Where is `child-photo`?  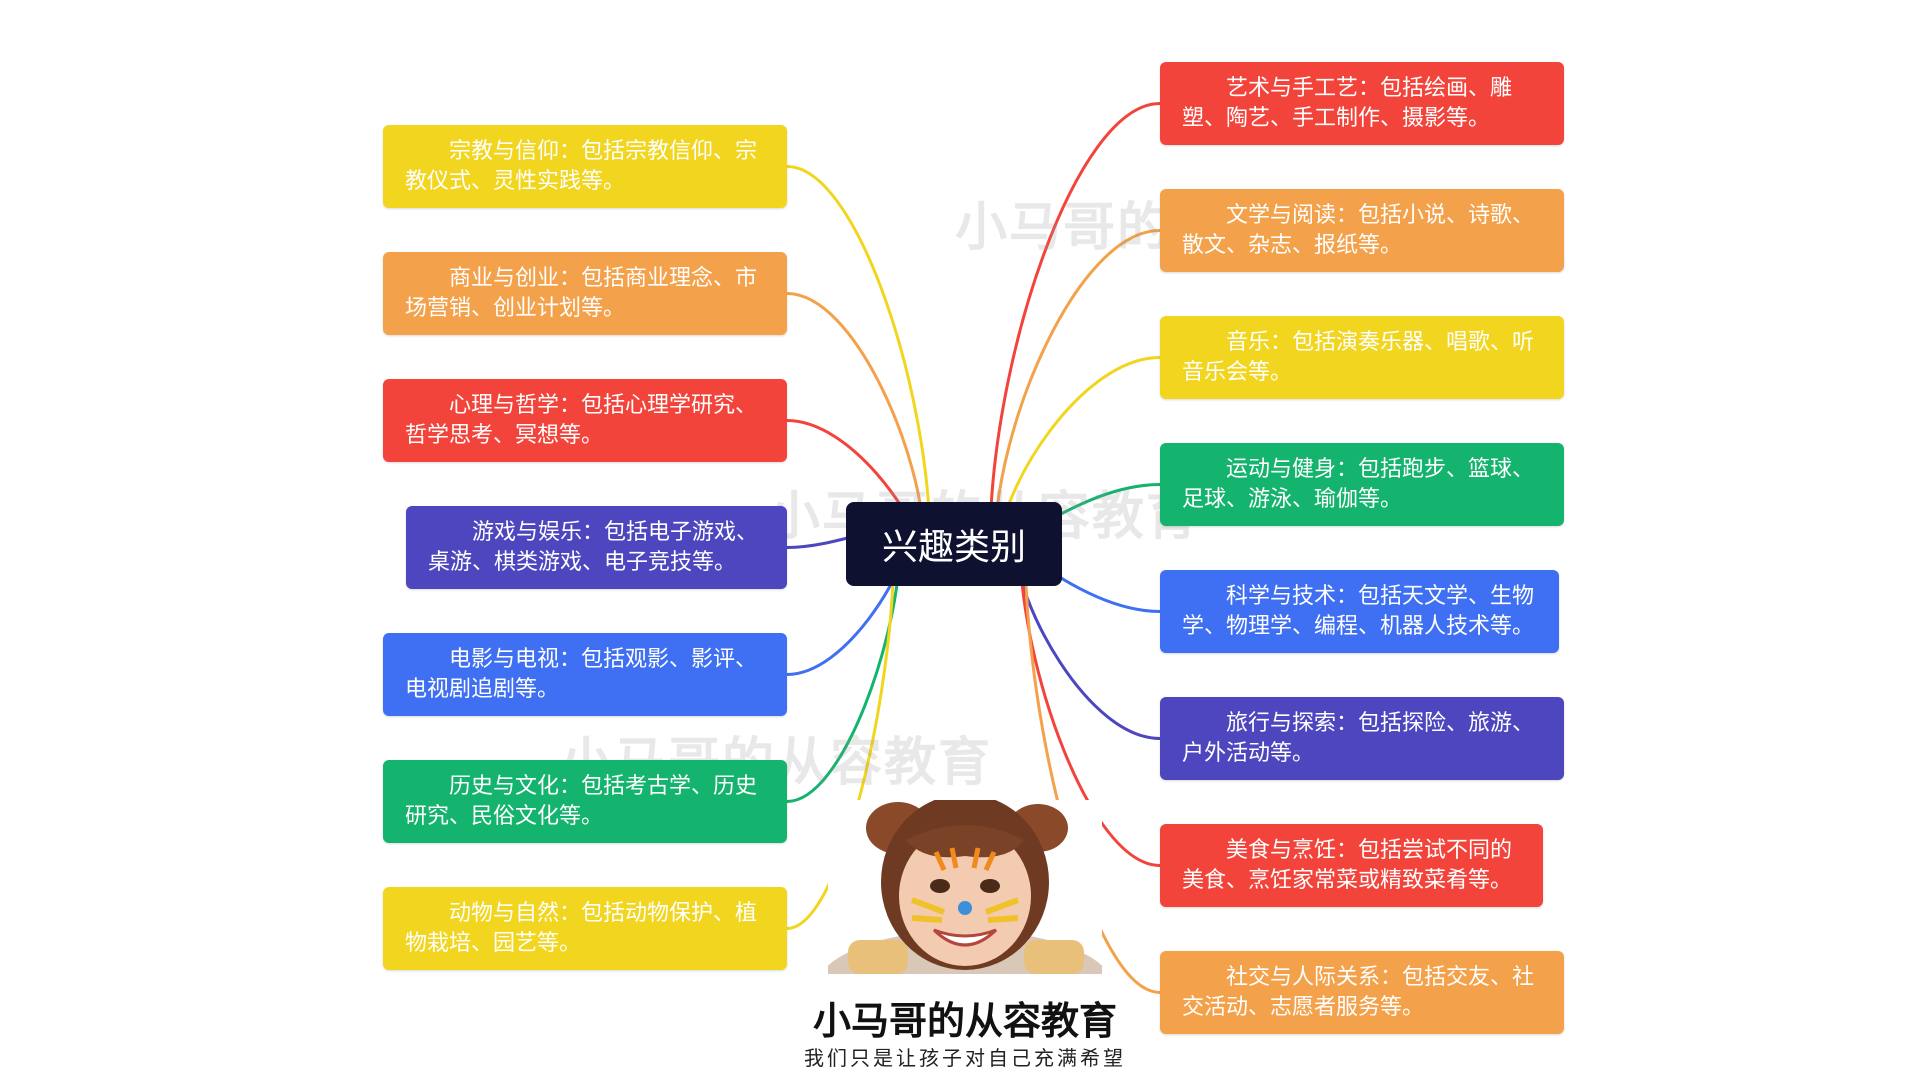 child-photo is located at coordinates (965, 887).